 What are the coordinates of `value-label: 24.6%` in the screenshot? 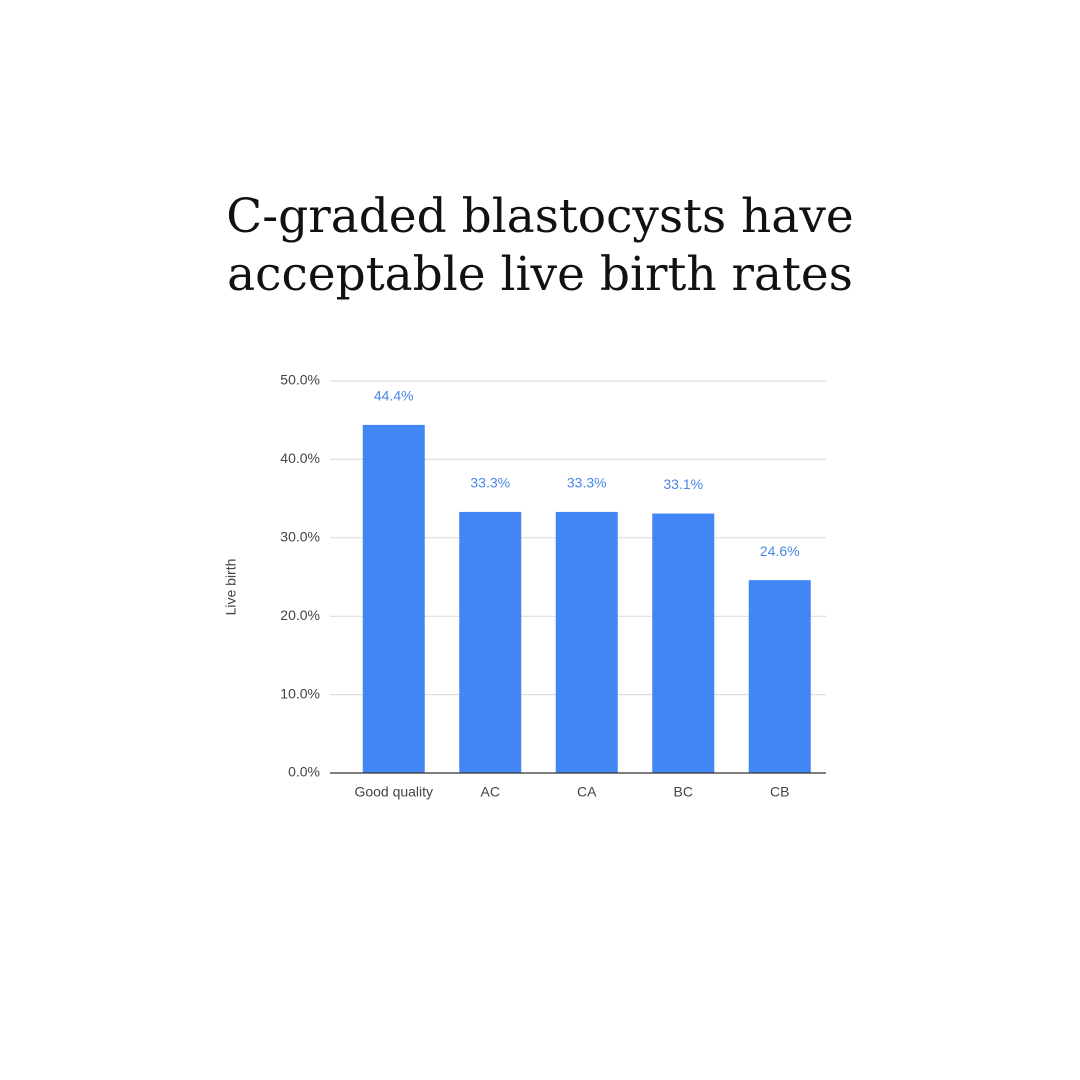 It's located at (780, 551).